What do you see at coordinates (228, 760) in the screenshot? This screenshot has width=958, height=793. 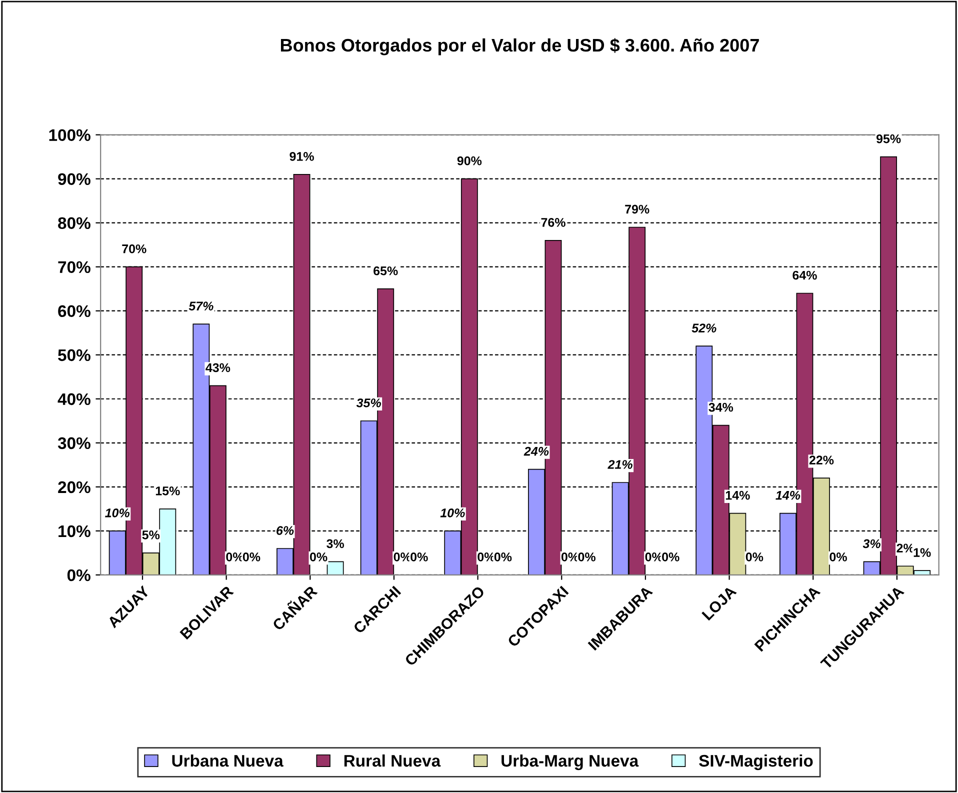 I see `legend-label: Urbana Nueva` at bounding box center [228, 760].